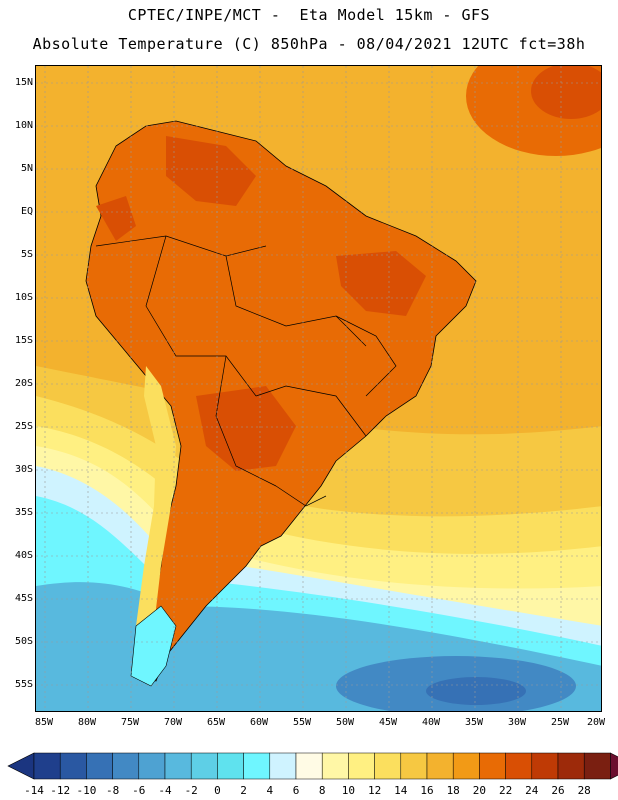  What do you see at coordinates (296, 790) in the screenshot?
I see `colorbar-label: 6` at bounding box center [296, 790].